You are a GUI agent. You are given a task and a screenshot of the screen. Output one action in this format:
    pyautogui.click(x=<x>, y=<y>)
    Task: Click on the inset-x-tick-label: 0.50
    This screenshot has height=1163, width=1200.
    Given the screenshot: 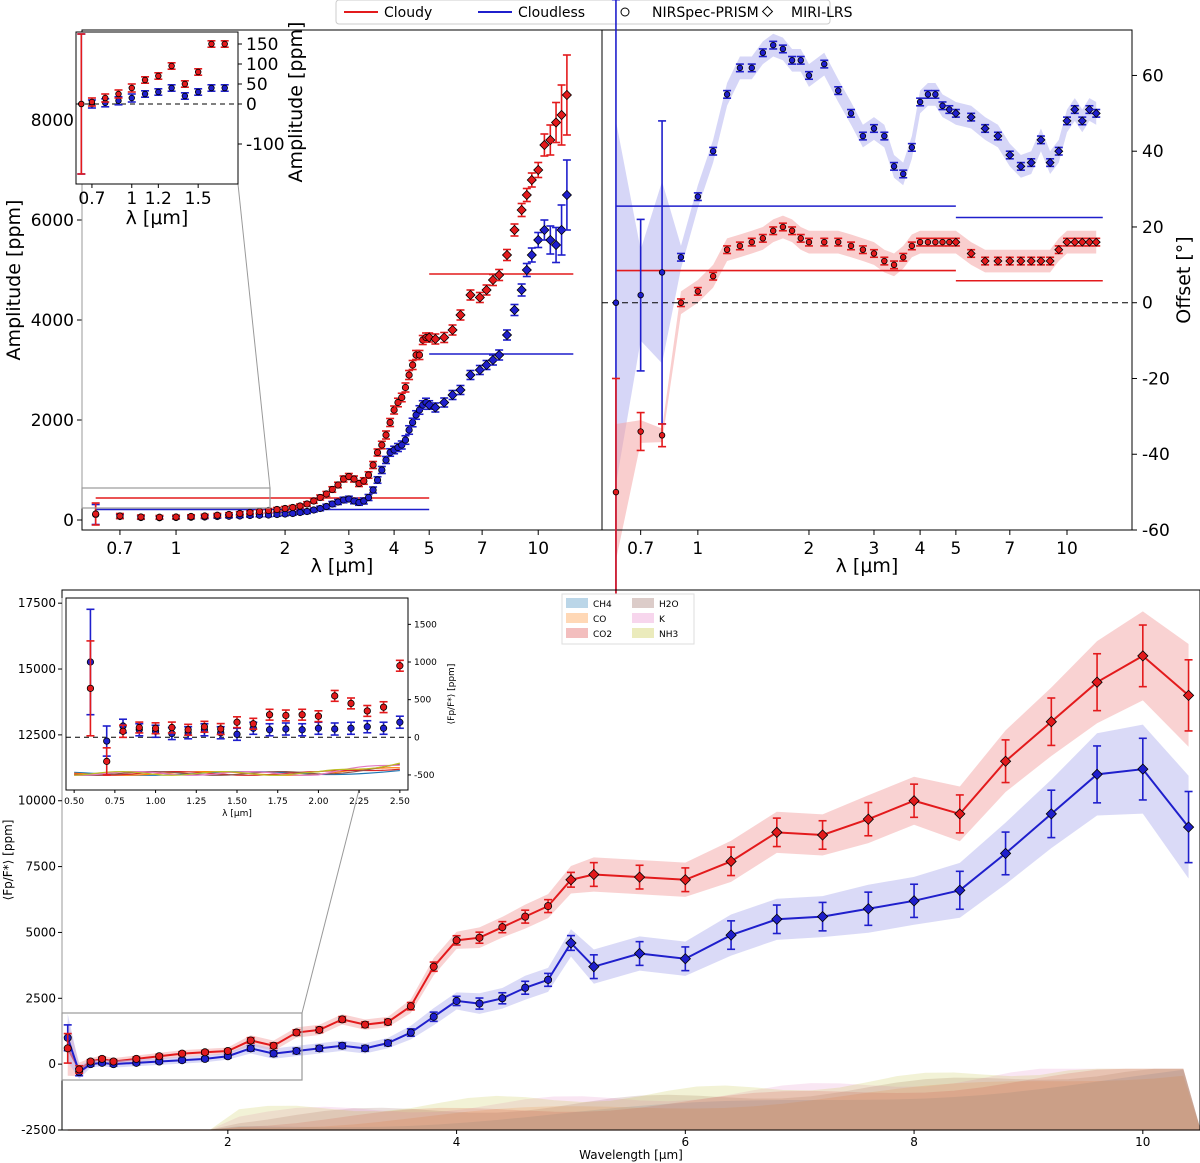 What is the action you would take?
    pyautogui.click(x=74, y=802)
    